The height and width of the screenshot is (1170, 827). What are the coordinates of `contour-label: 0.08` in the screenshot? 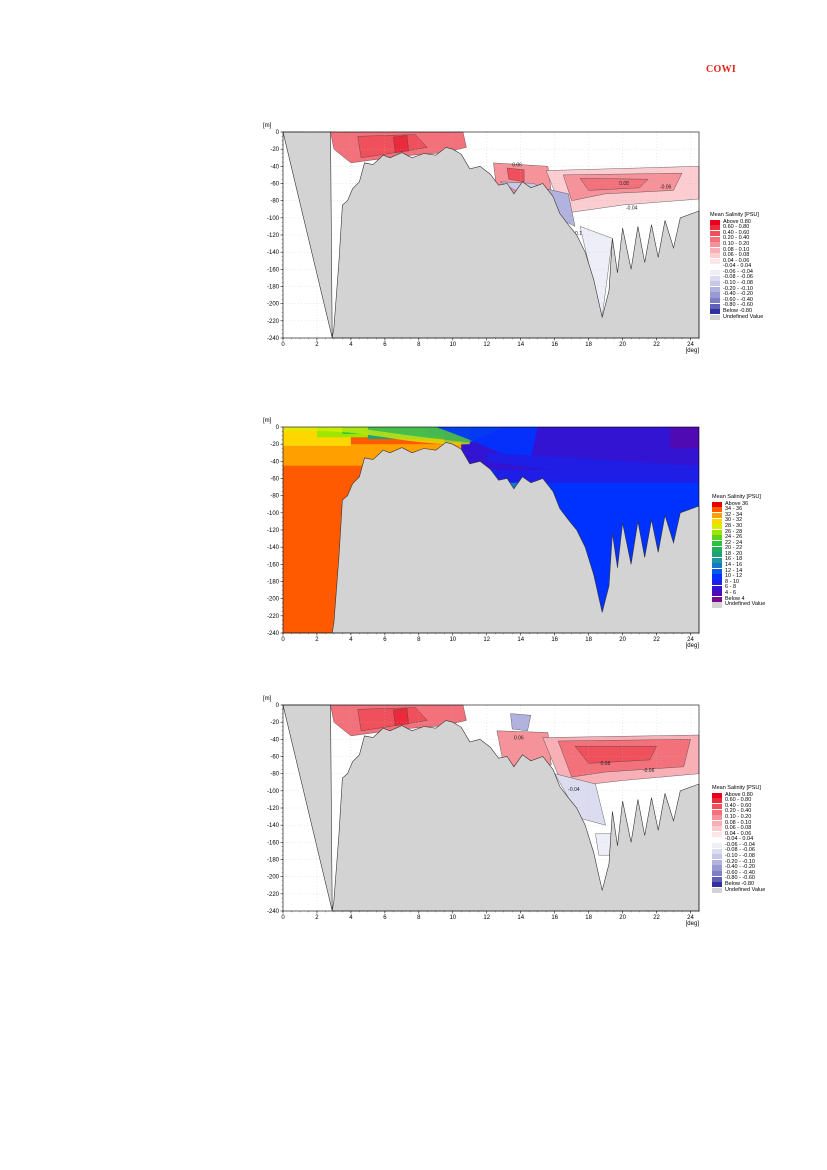 It's located at (624, 184).